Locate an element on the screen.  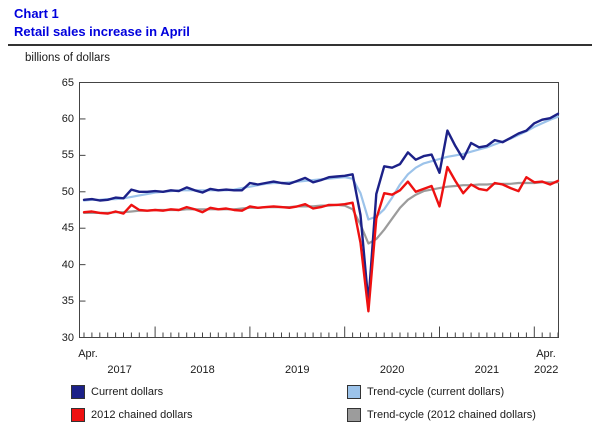
legend-item-trend-cycle-chained: Trend-cycle (2012 chained dollars) is located at coordinates (441, 415).